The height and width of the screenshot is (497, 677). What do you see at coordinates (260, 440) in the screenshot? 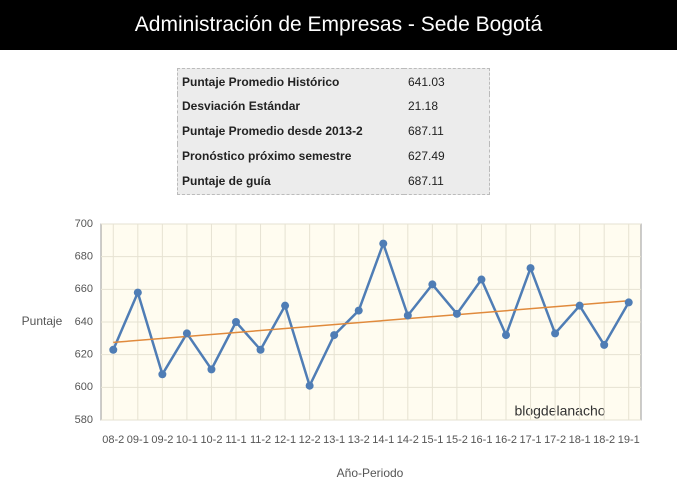
I see `x-tick-label: 11-2` at bounding box center [260, 440].